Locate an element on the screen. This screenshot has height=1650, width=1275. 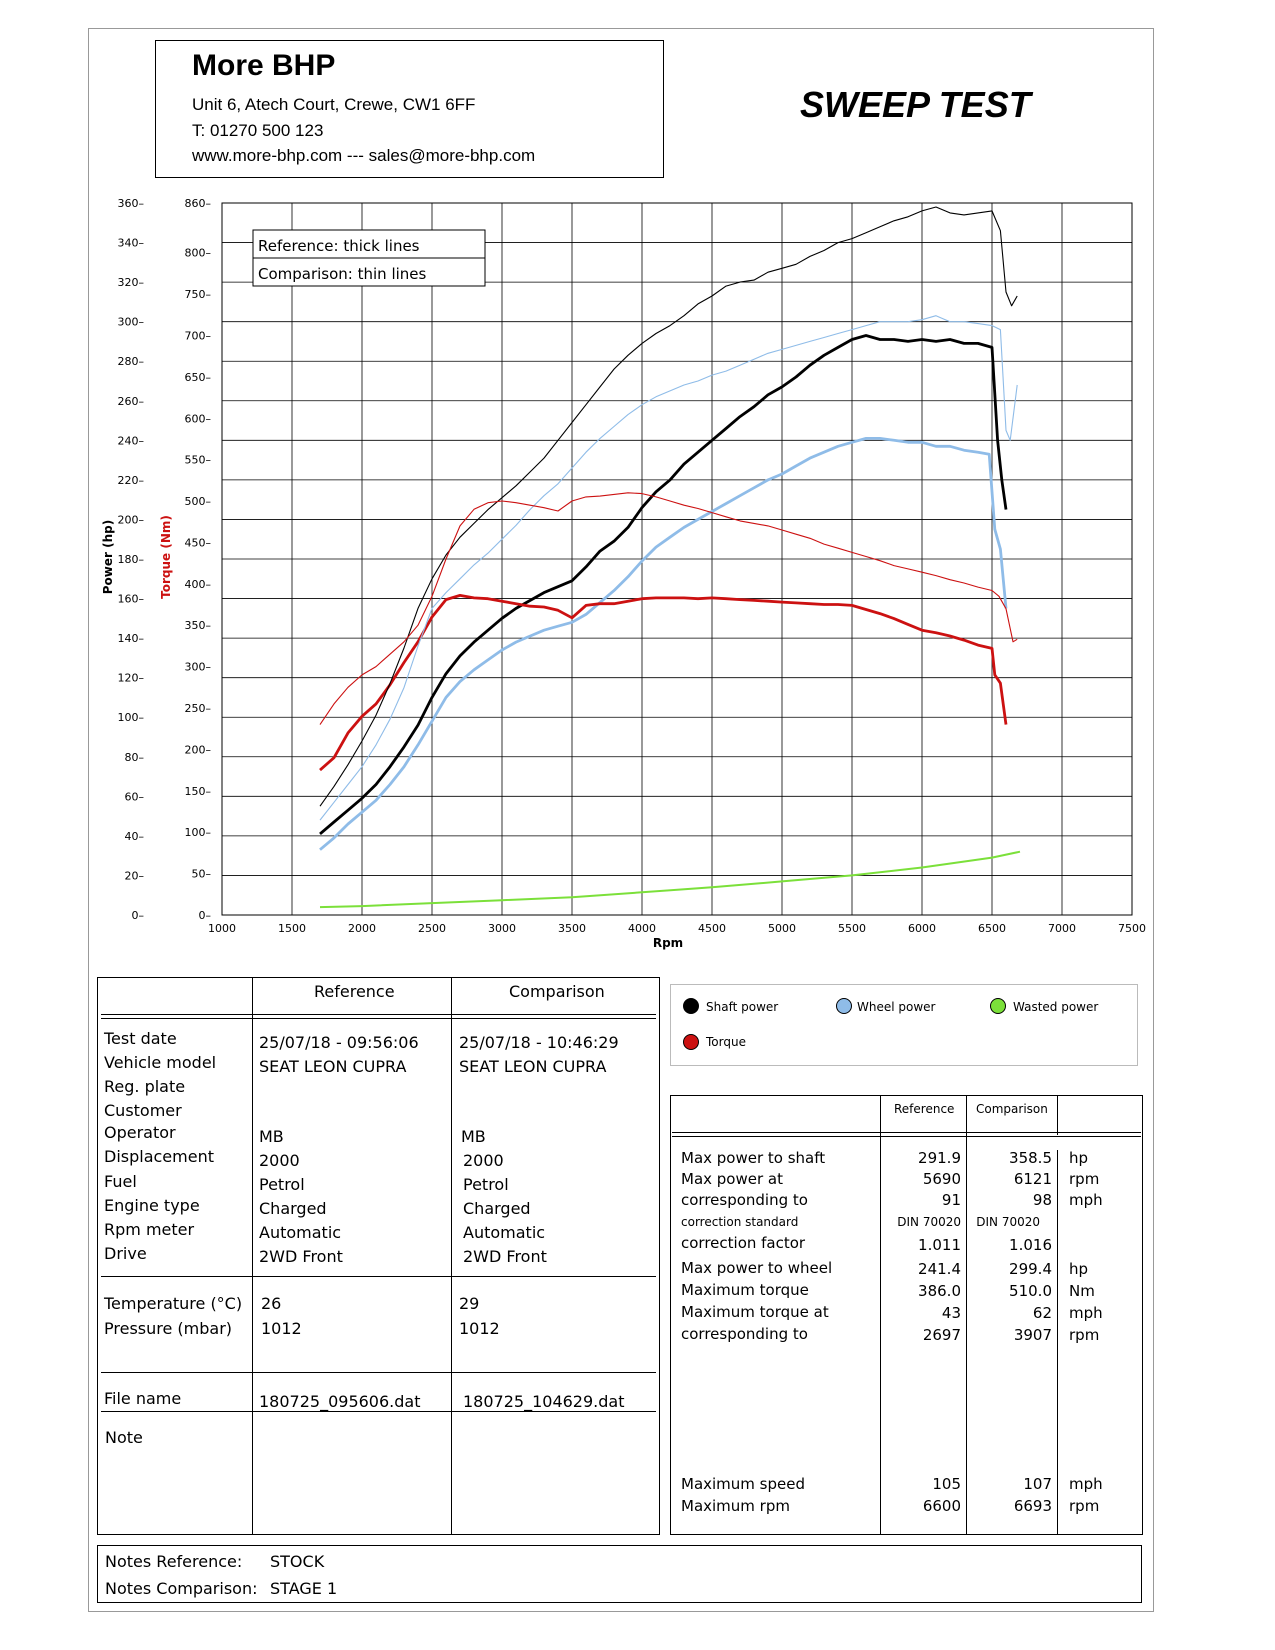
x-tick-label: 3000 is located at coordinates (502, 928).